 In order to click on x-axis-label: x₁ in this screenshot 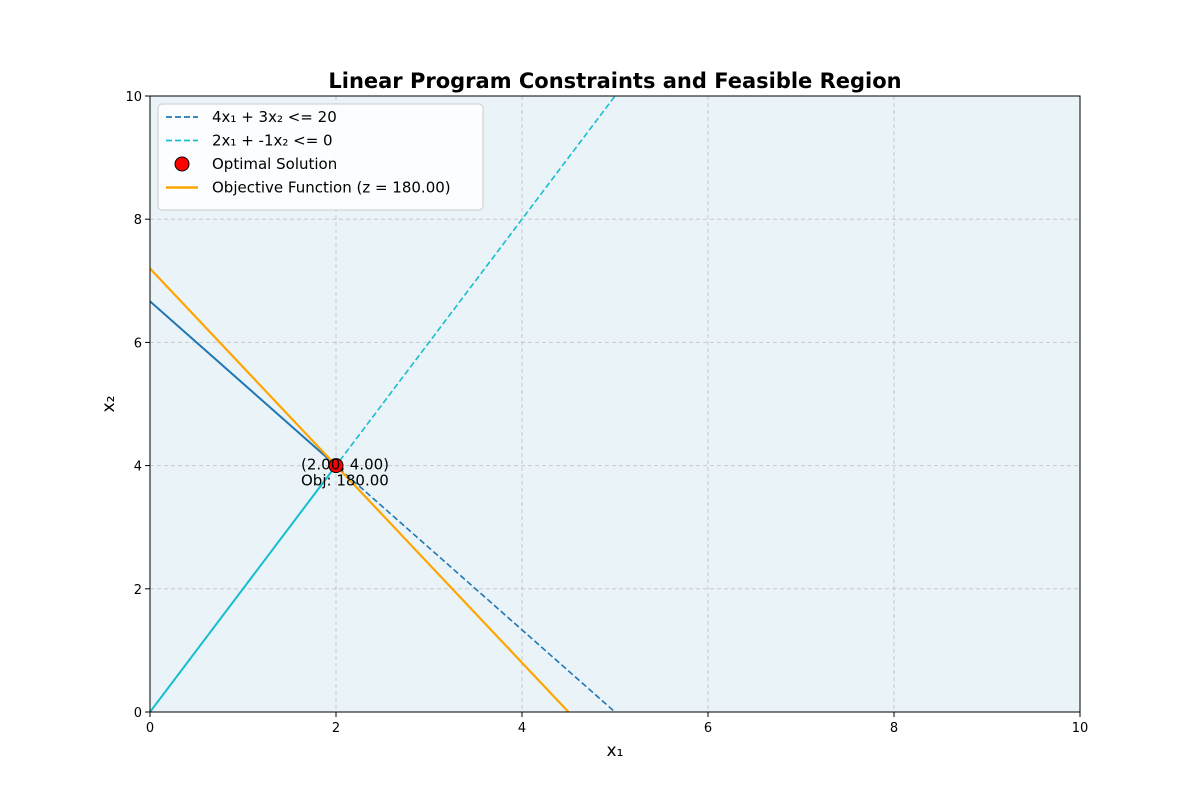, I will do `click(615, 751)`.